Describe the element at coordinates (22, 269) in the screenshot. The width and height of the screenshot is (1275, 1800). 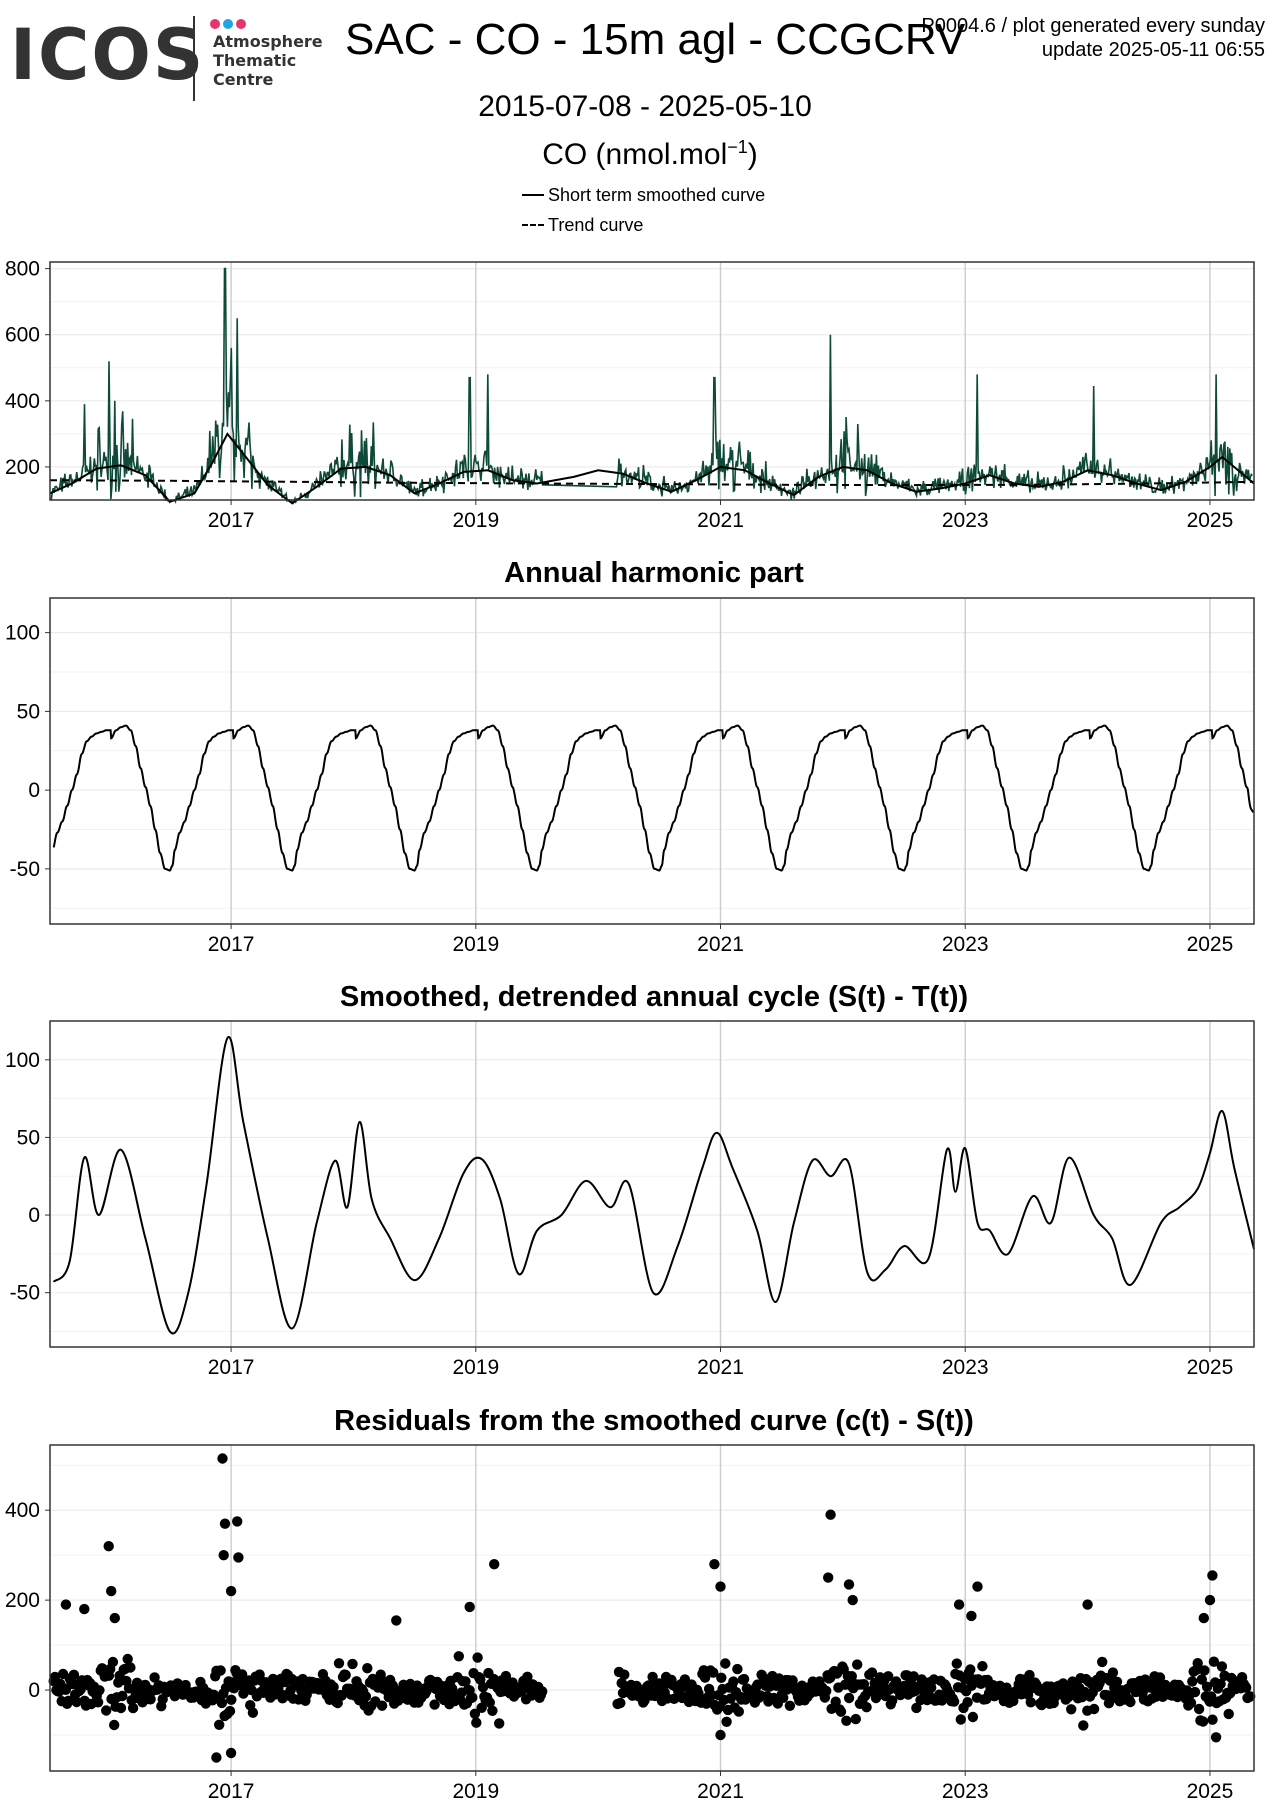
I see `y-tick-label: 800` at that location.